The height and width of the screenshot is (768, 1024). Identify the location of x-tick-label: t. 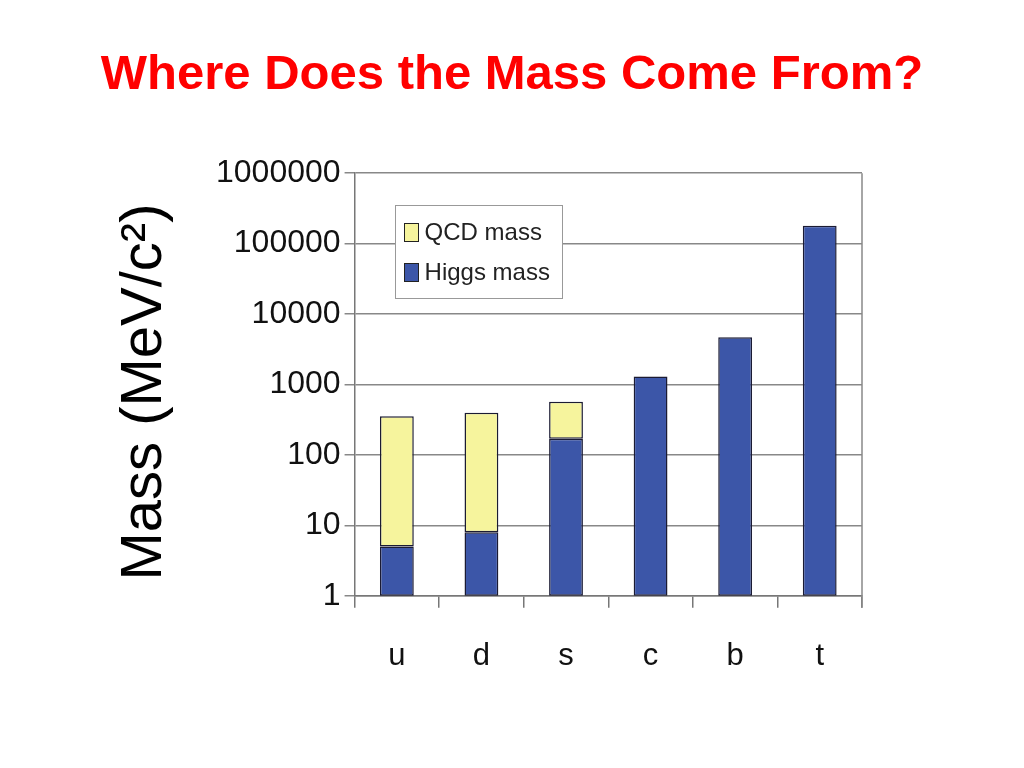
(820, 654).